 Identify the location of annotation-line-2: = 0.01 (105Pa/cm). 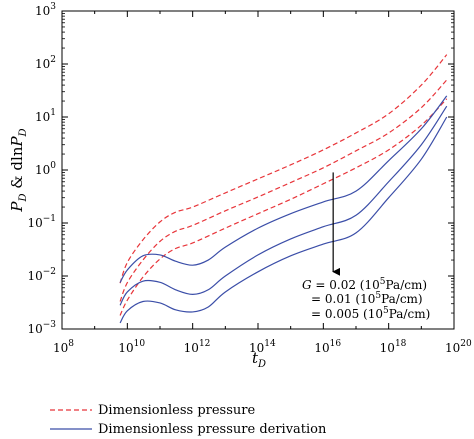
(367, 298).